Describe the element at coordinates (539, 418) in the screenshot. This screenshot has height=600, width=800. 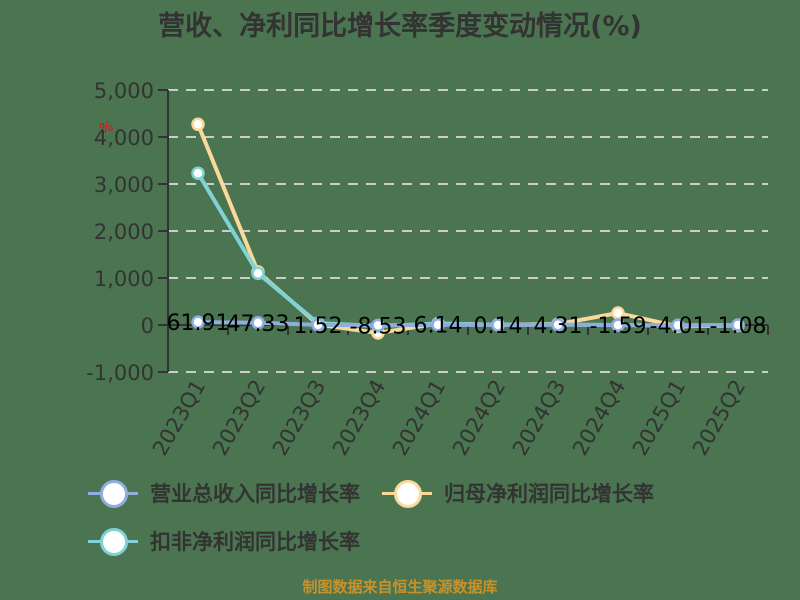
I see `x-tick-label: 2024Q3` at that location.